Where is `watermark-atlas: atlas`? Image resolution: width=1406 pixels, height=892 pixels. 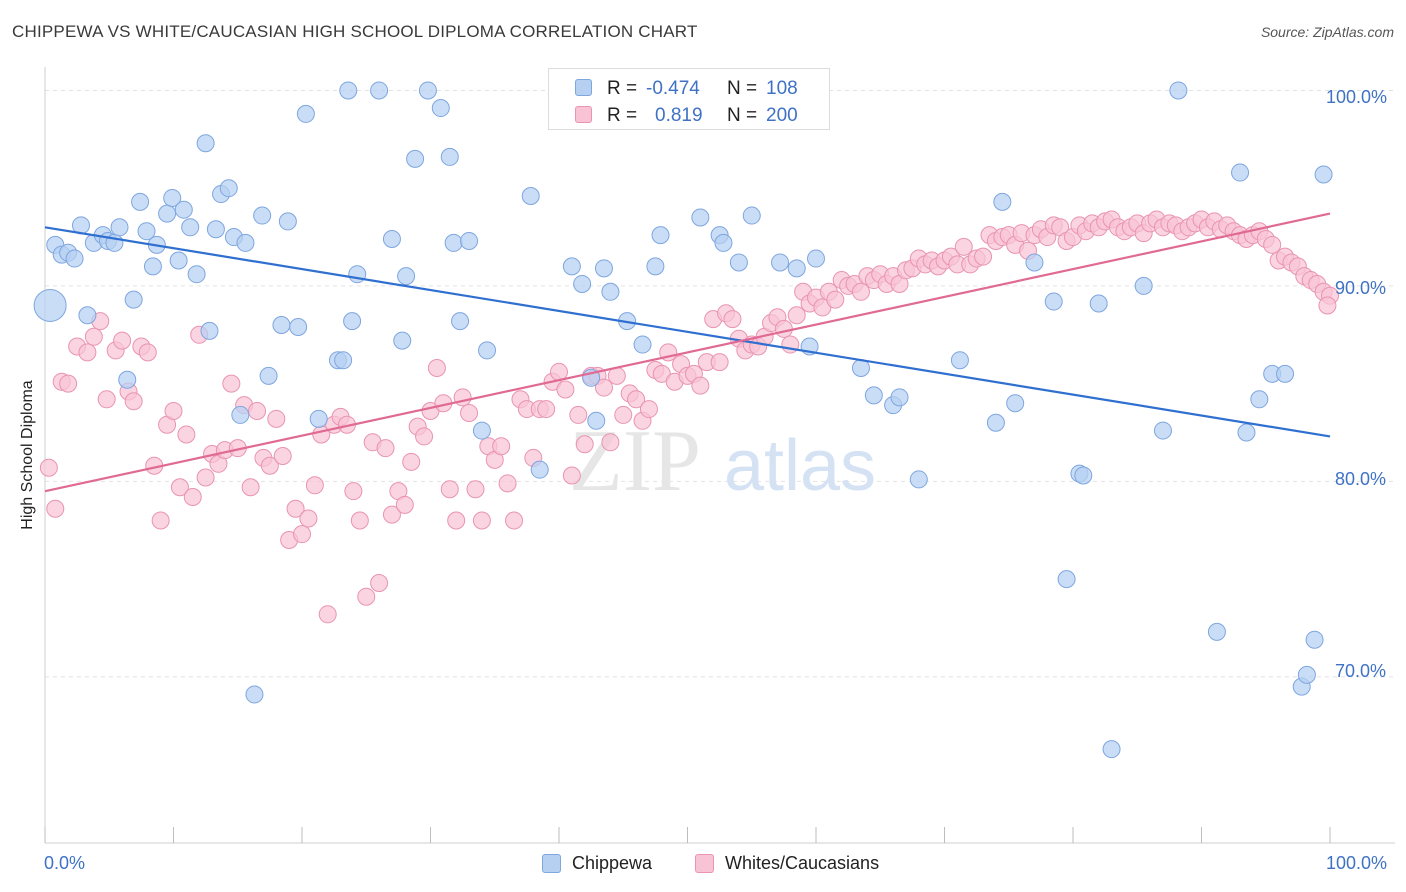
watermark-atlas: atlas is located at coordinates (800, 466).